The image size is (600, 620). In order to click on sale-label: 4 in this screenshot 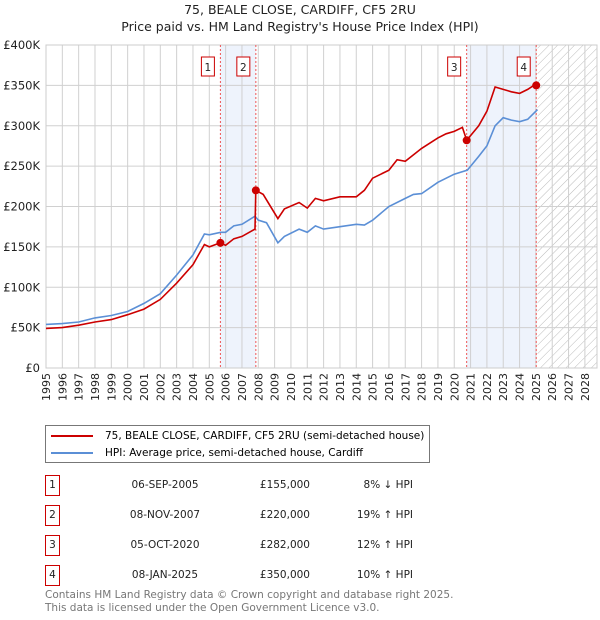, I will do `click(523, 68)`.